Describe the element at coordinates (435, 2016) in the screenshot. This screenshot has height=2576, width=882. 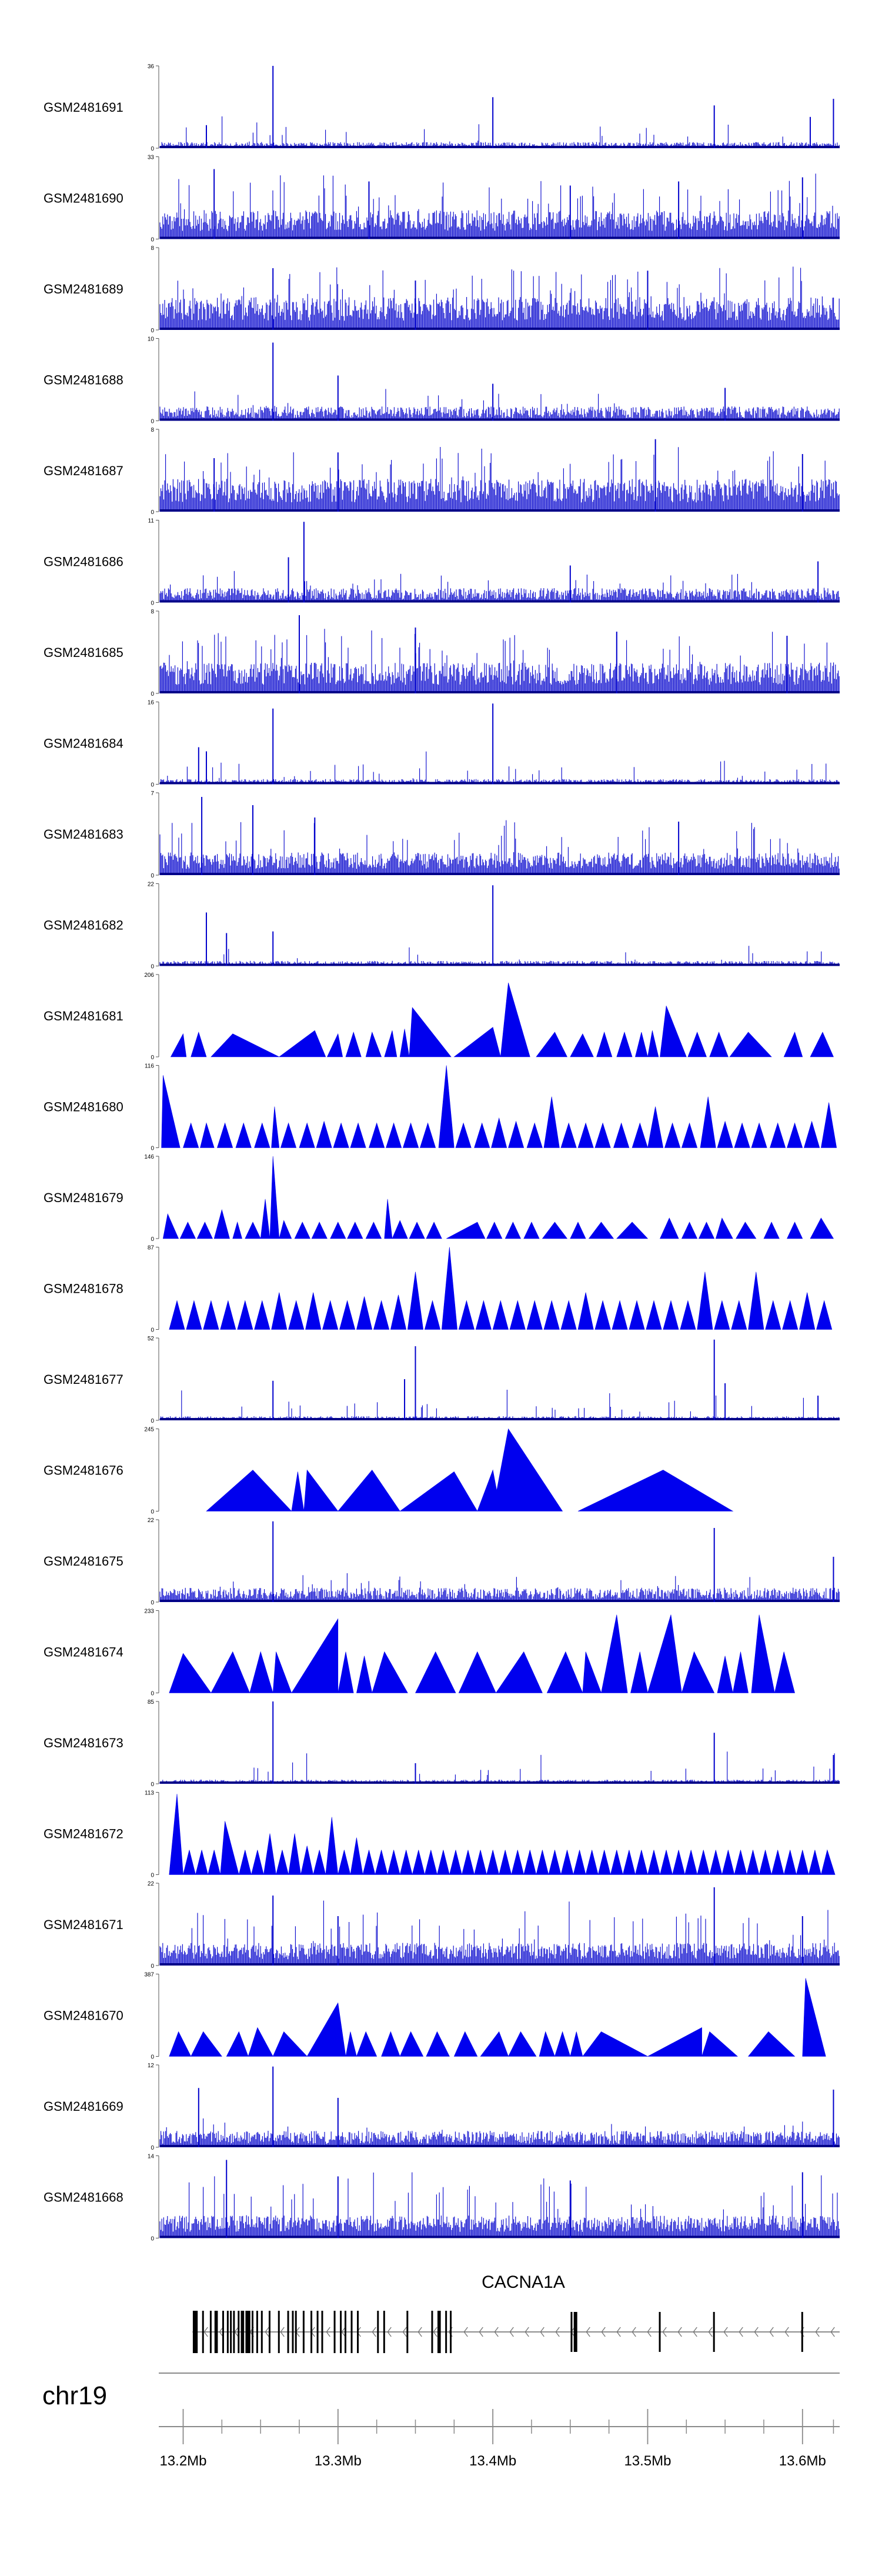
I see `track-GSM2481670: GSM2481670 387 0` at that location.